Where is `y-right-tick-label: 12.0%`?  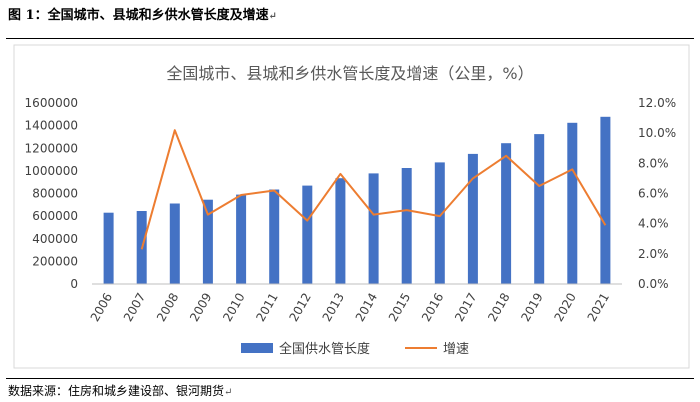 y-right-tick-label: 12.0% is located at coordinates (657, 103).